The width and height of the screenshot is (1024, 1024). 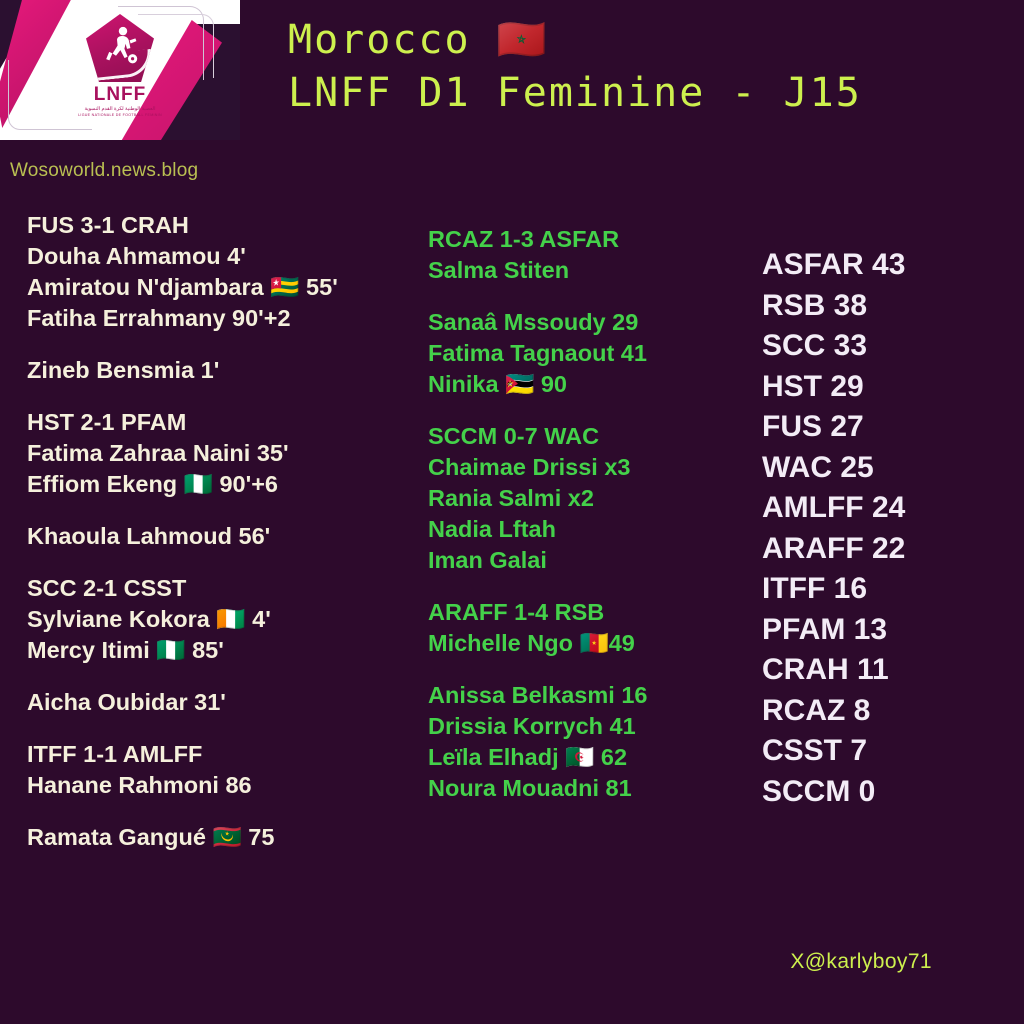 I want to click on country-flag-icon: 🇲🇿, so click(x=520, y=384).